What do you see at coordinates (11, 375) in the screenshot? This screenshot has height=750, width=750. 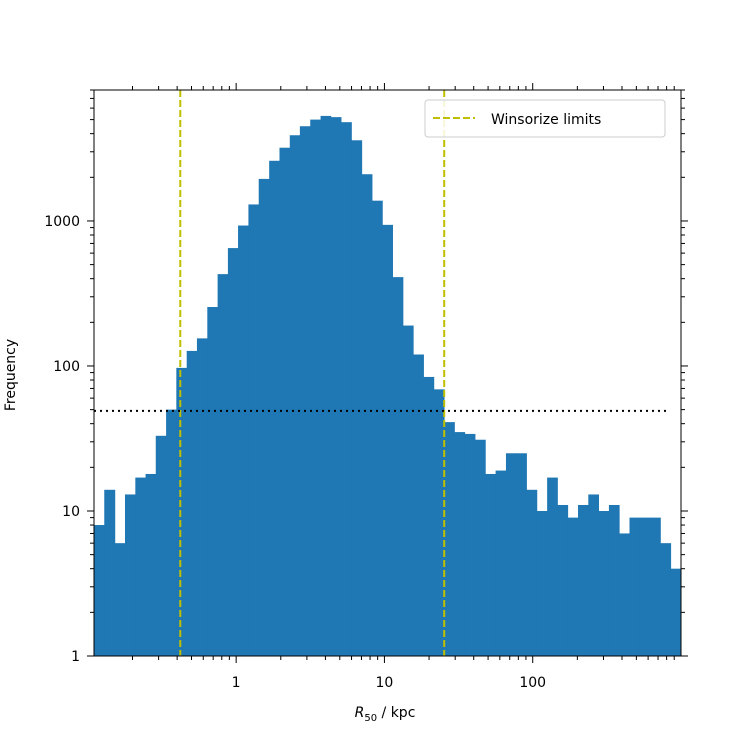 I see `y-axis-title: Frequency` at bounding box center [11, 375].